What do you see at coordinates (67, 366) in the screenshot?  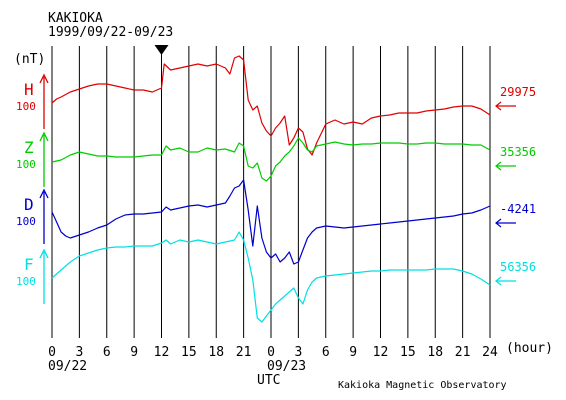 I see `date-label: 09/22` at bounding box center [67, 366].